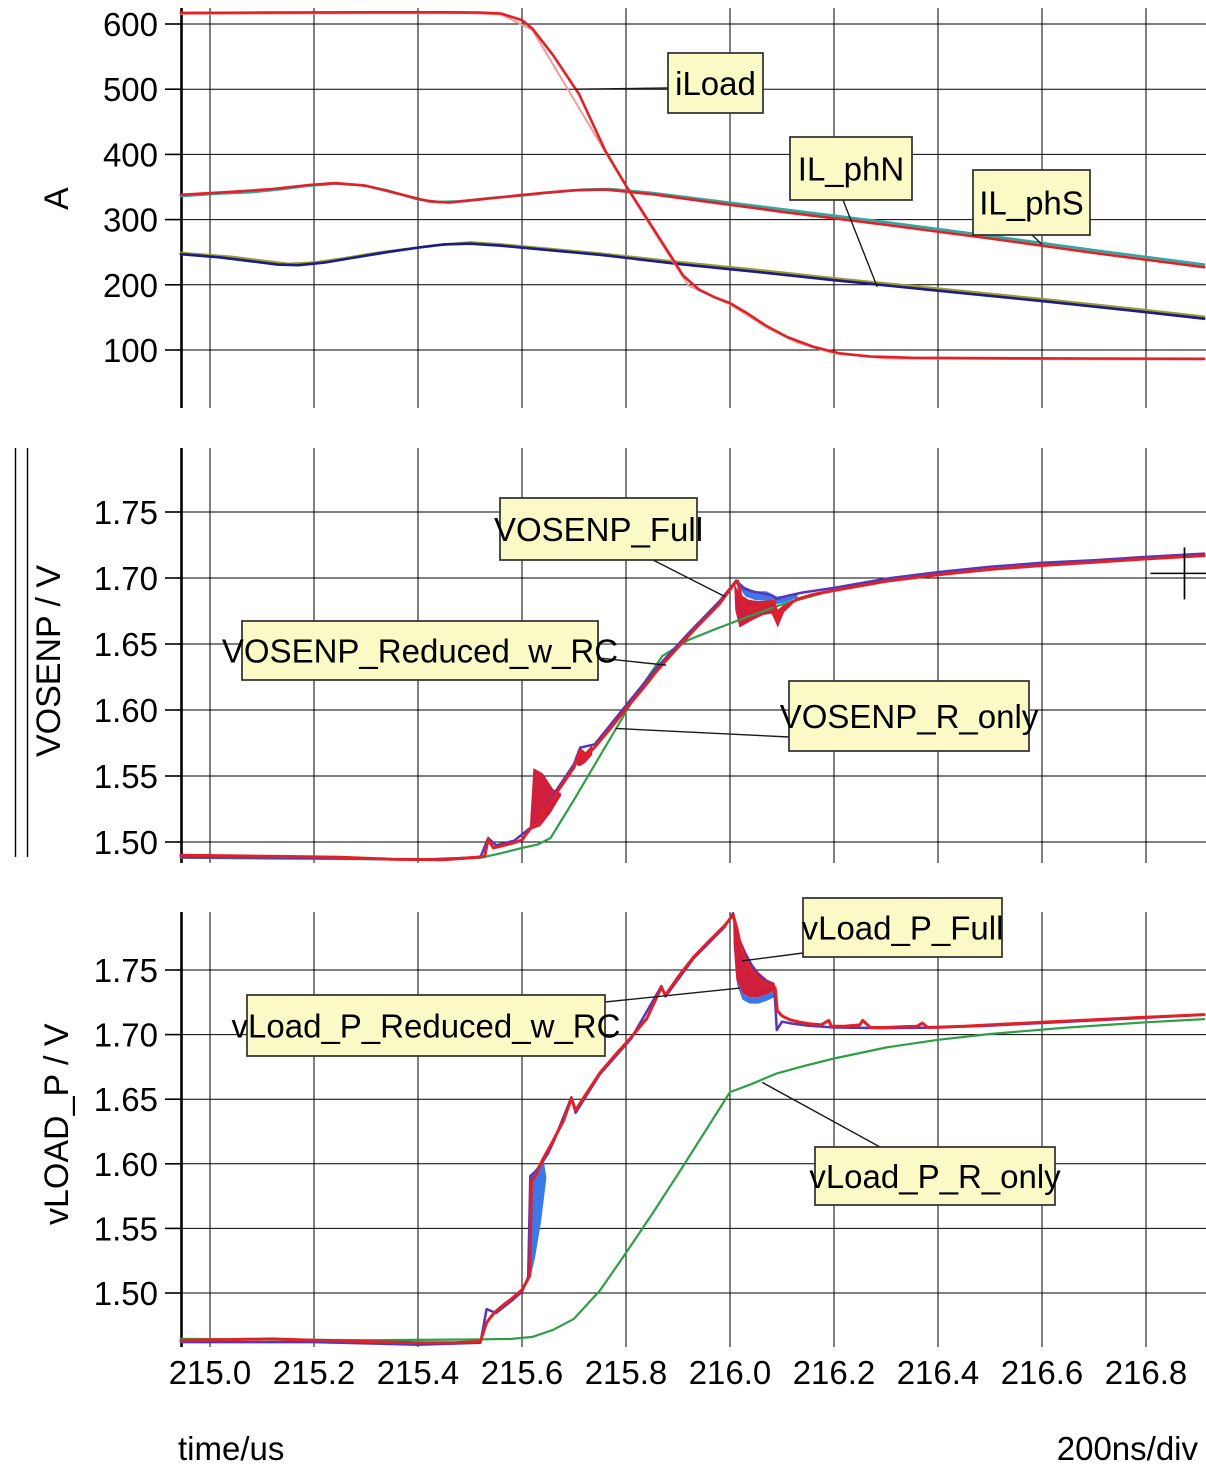 This screenshot has width=1206, height=1480. I want to click on callout-box-iLoad, so click(715, 83).